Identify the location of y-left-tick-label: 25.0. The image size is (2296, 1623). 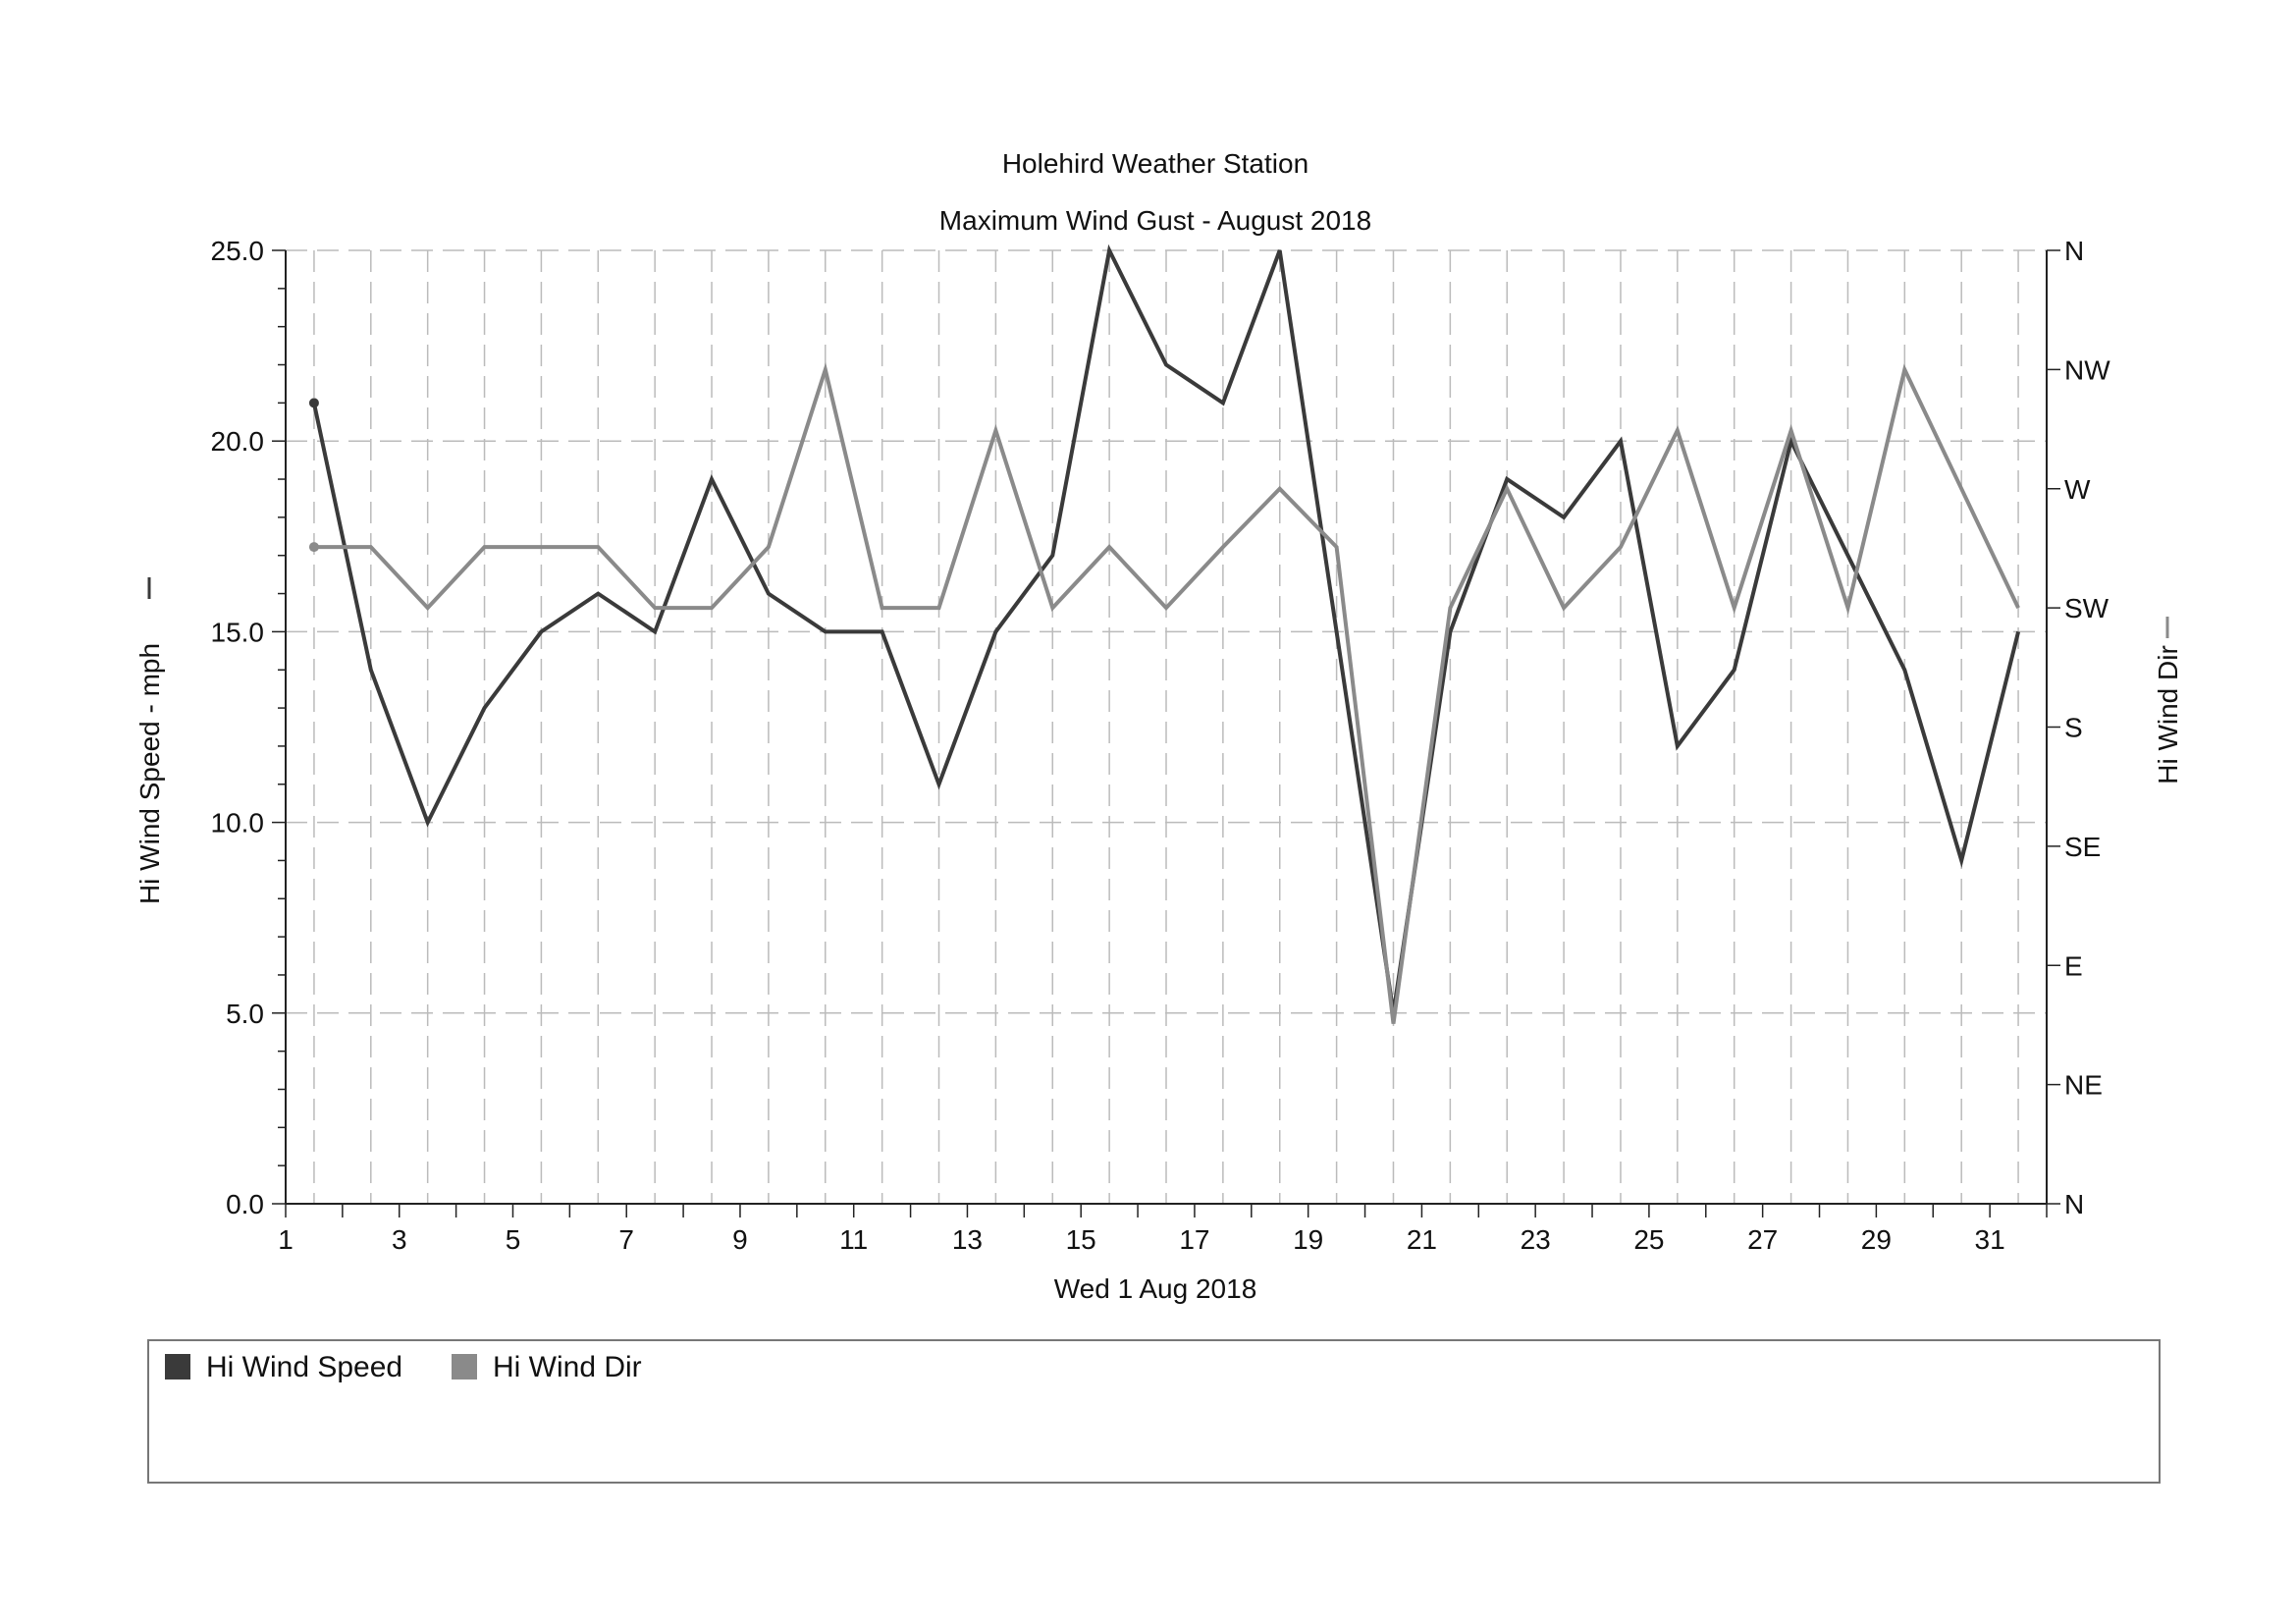
(238, 251).